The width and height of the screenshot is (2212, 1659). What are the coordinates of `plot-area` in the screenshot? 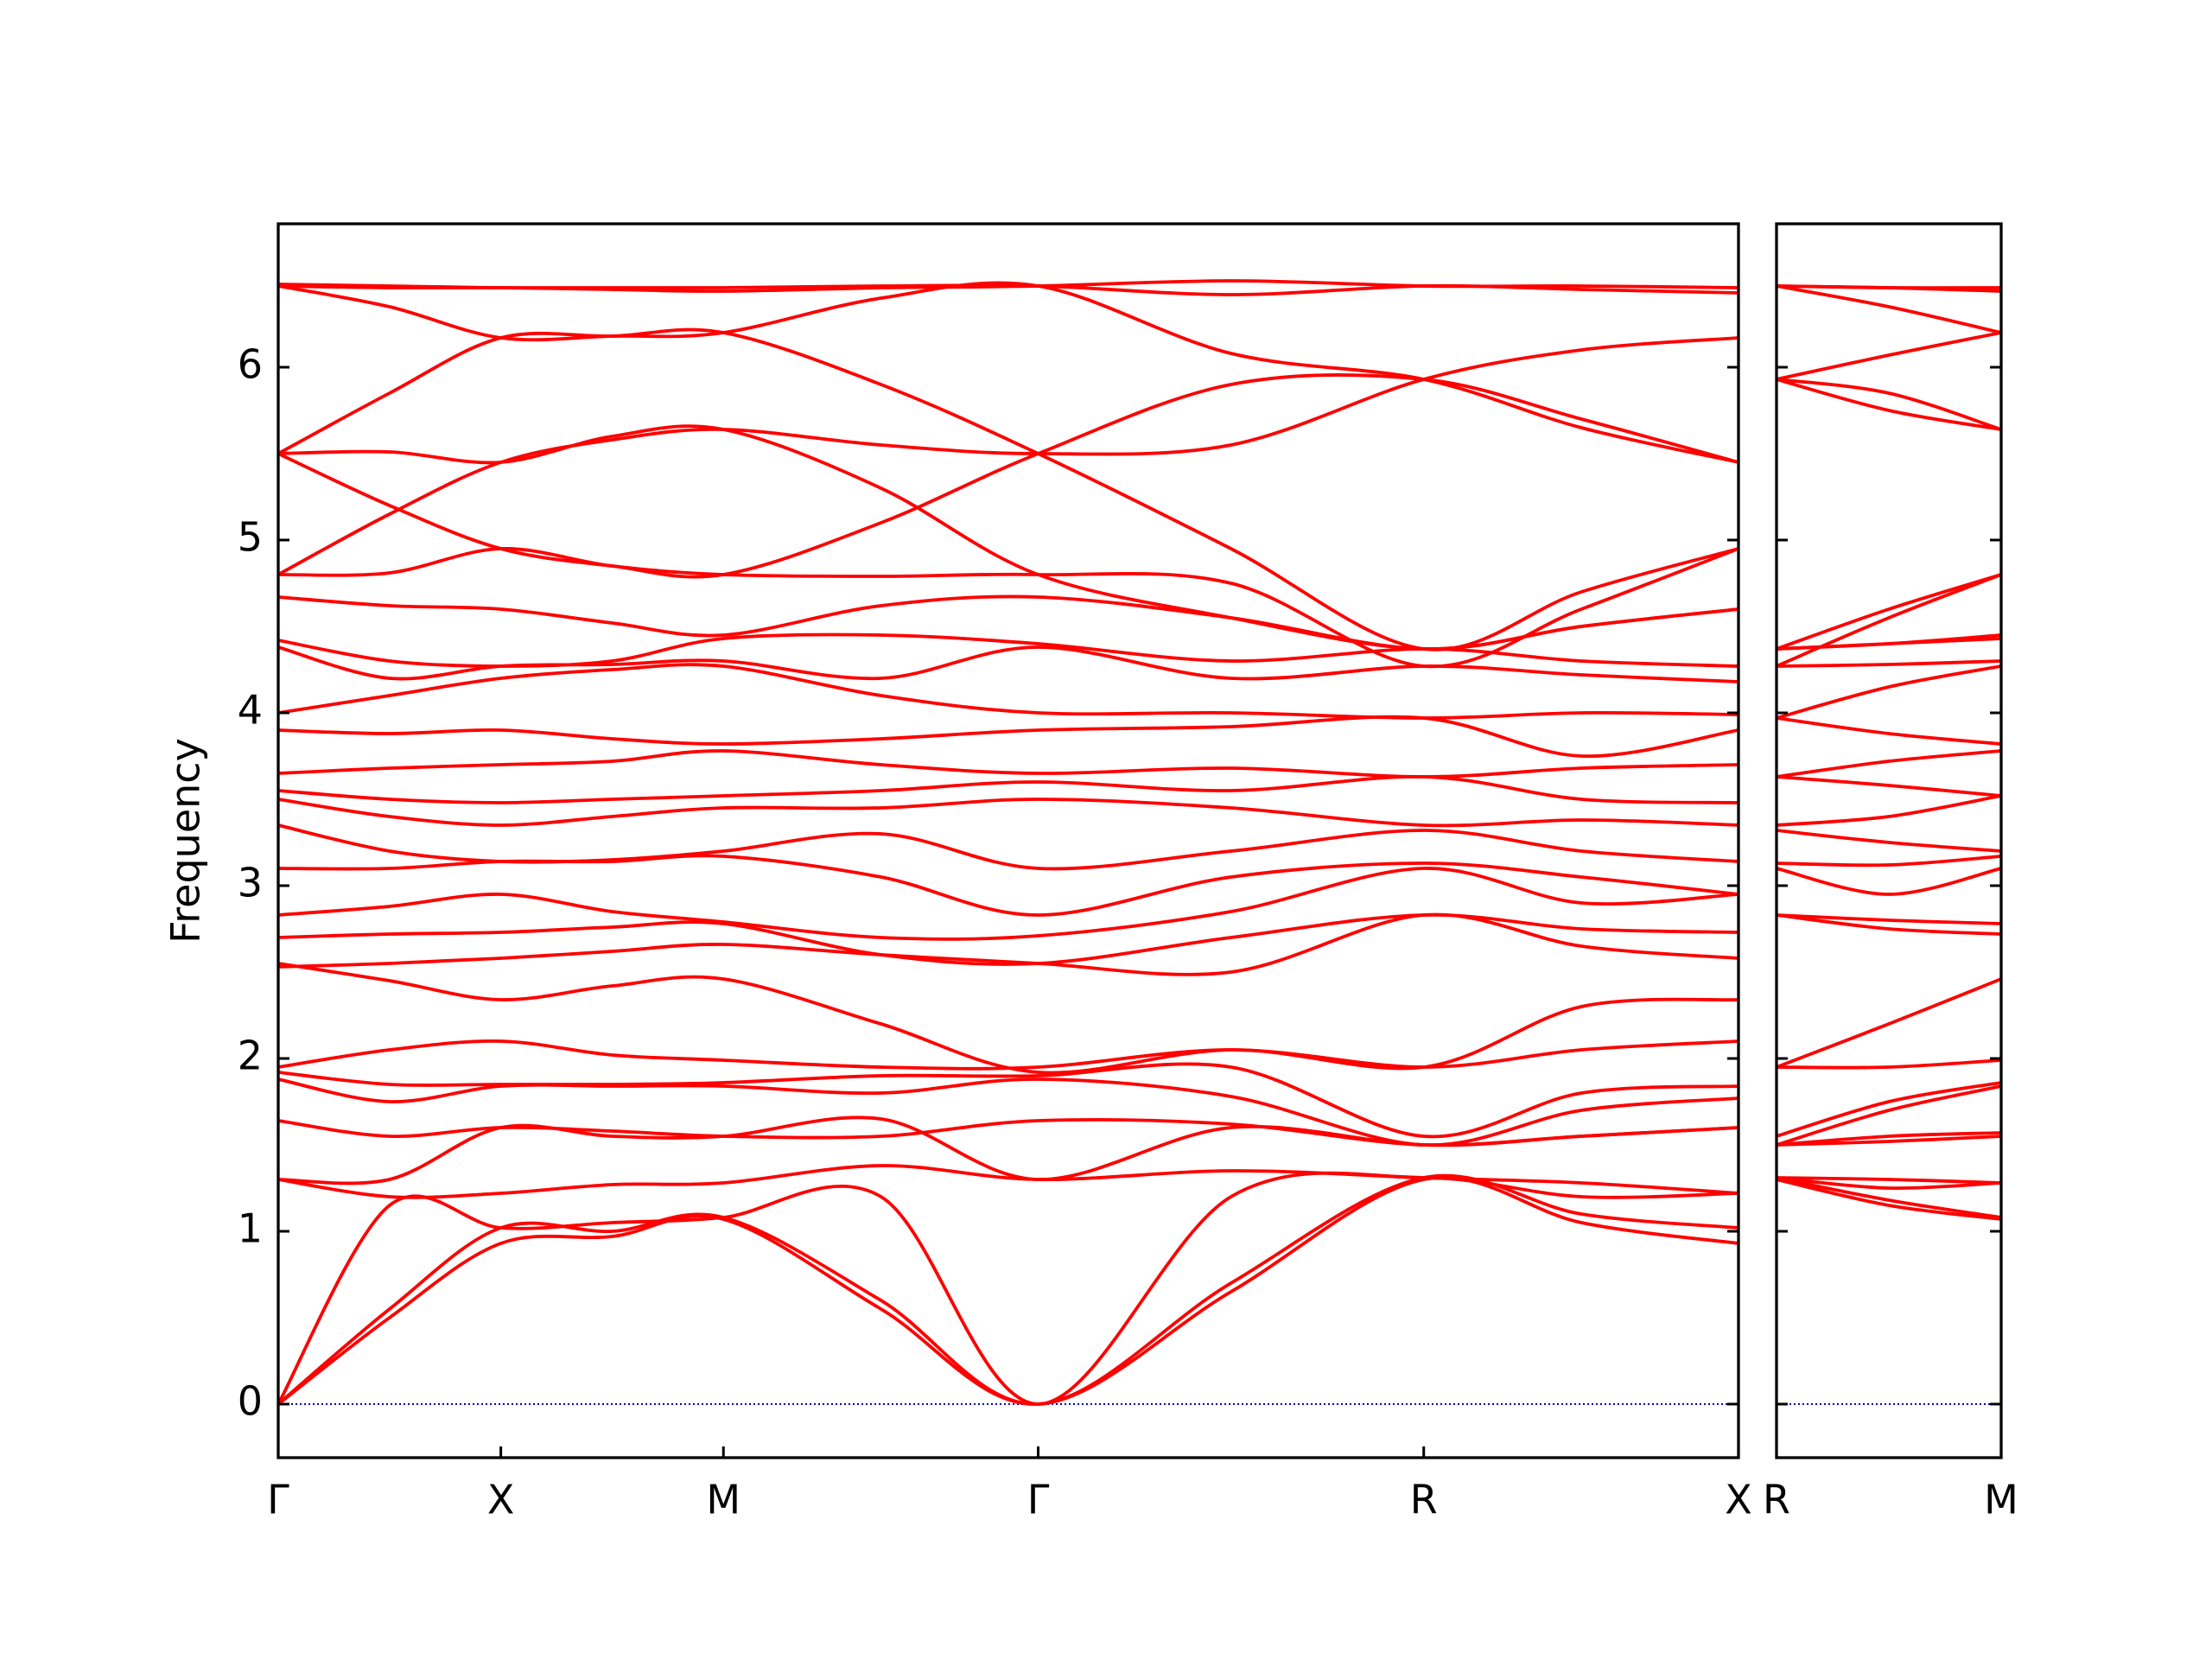 It's located at (1889, 844).